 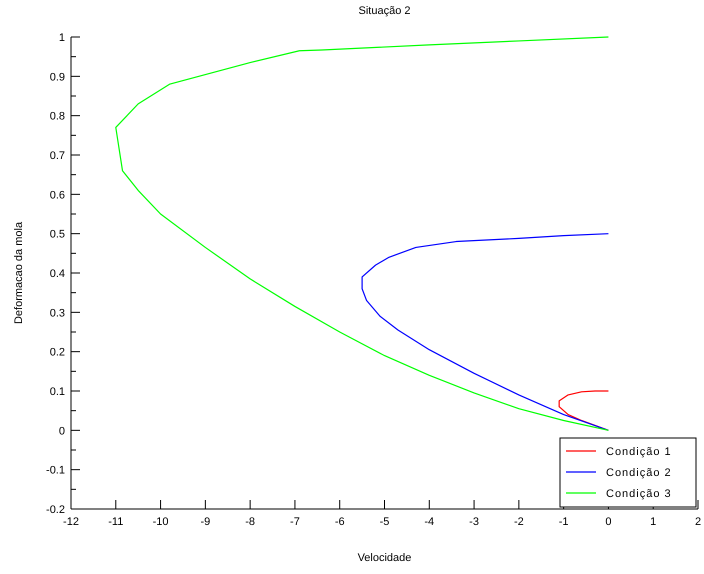 I want to click on y-tick-label: 0, so click(x=61, y=431).